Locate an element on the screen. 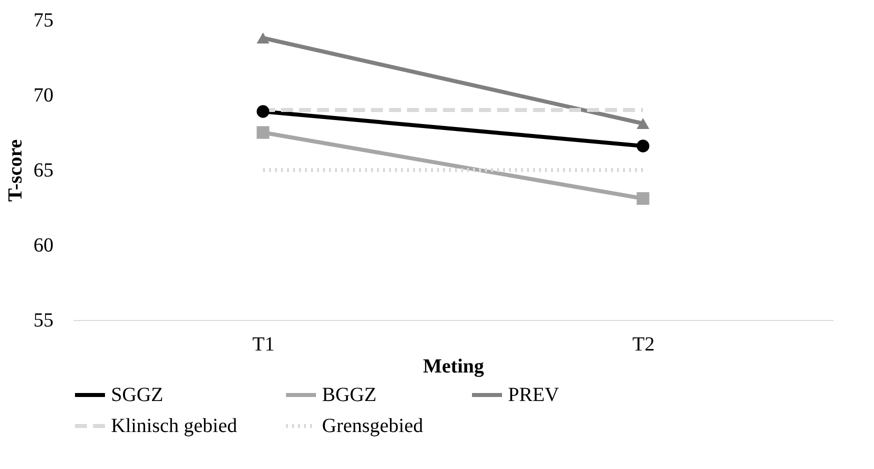  y-tick-label: 55 is located at coordinates (44, 321).